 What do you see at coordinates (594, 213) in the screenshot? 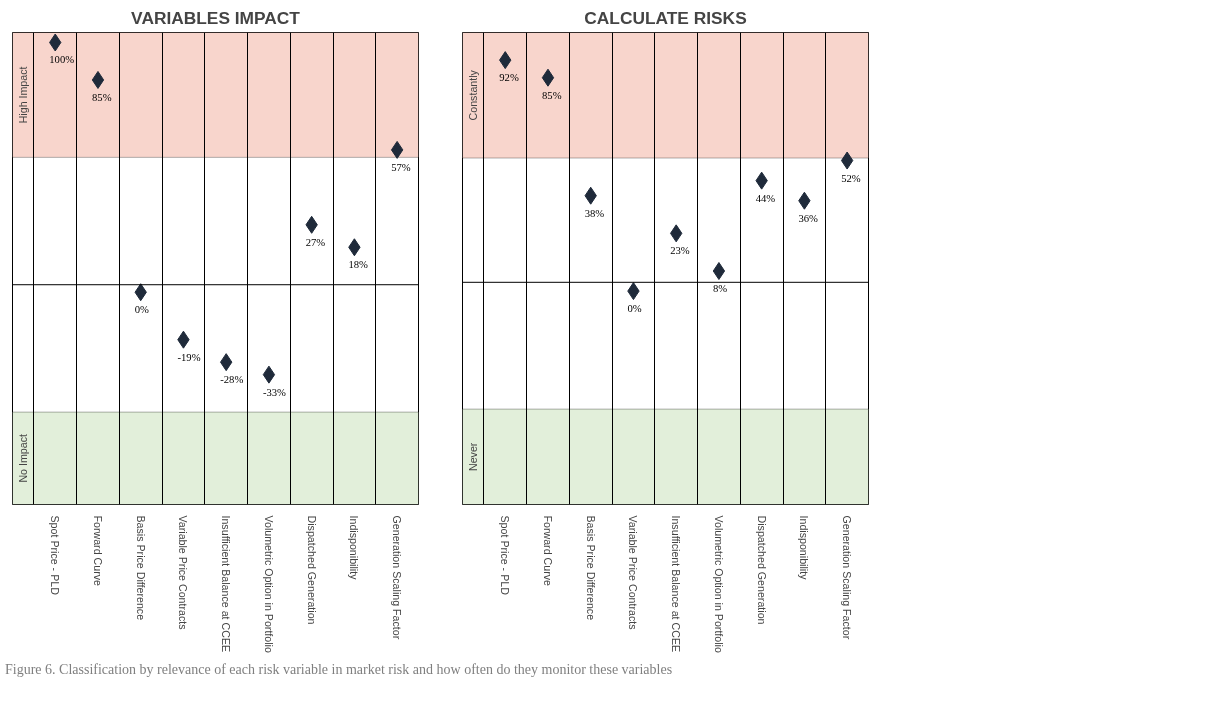
I see `data-label: 38%` at bounding box center [594, 213].